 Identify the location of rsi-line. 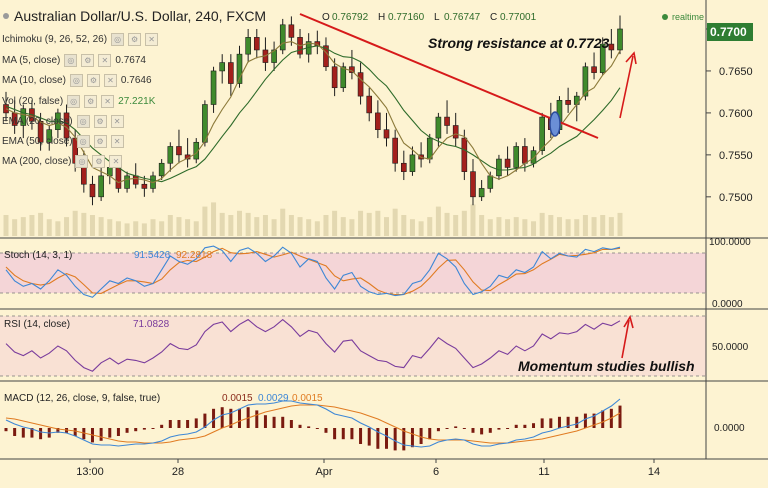
(313, 345).